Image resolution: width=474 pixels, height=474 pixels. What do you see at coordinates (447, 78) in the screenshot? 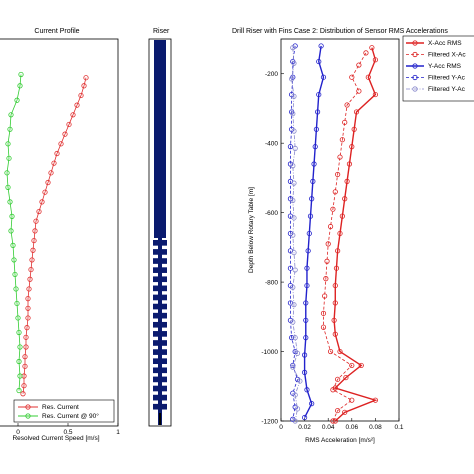
I see `legend-label: Filtered Y-Ac` at bounding box center [447, 78].